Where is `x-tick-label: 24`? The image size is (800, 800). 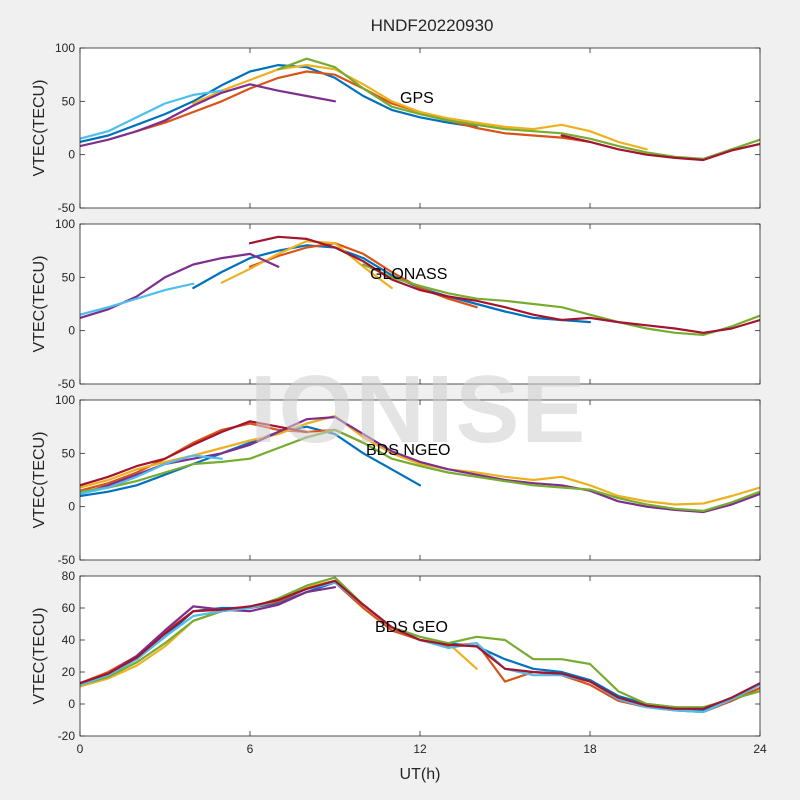 x-tick-label: 24 is located at coordinates (760, 749).